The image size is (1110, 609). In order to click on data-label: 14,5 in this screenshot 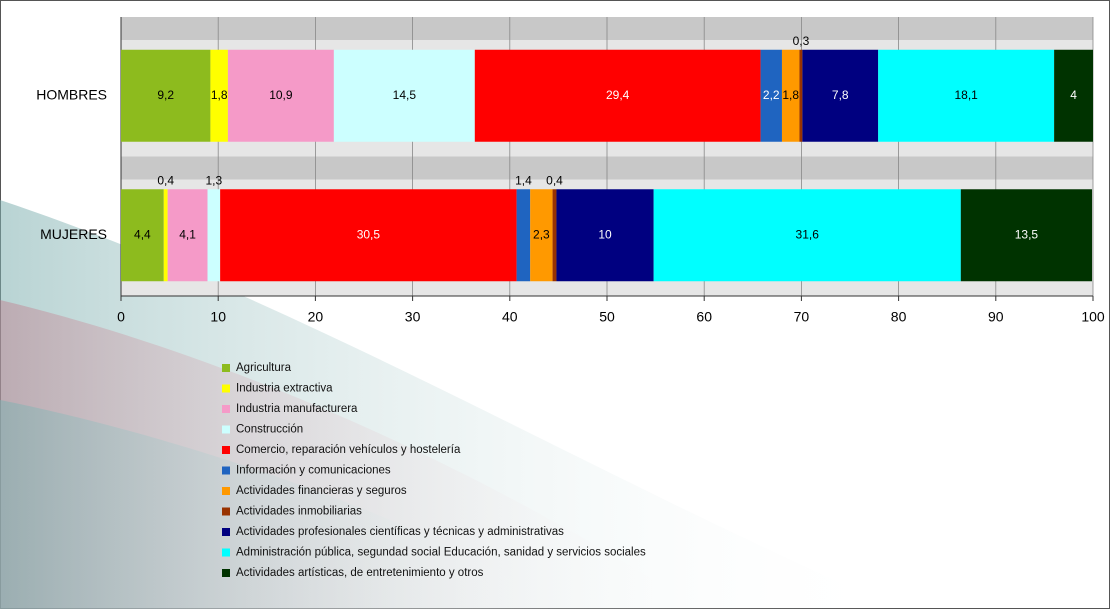, I will do `click(405, 95)`.